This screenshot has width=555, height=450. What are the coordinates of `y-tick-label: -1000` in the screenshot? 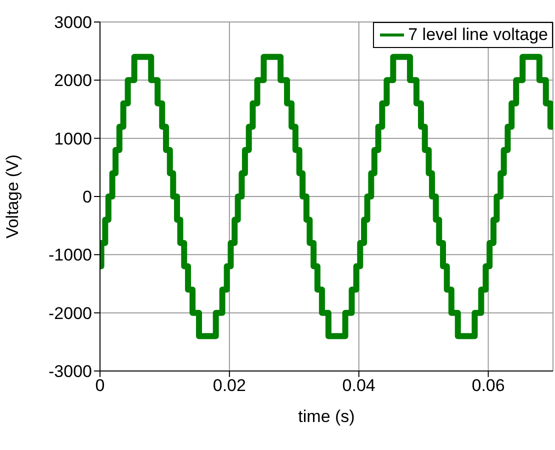 It's located at (70, 255).